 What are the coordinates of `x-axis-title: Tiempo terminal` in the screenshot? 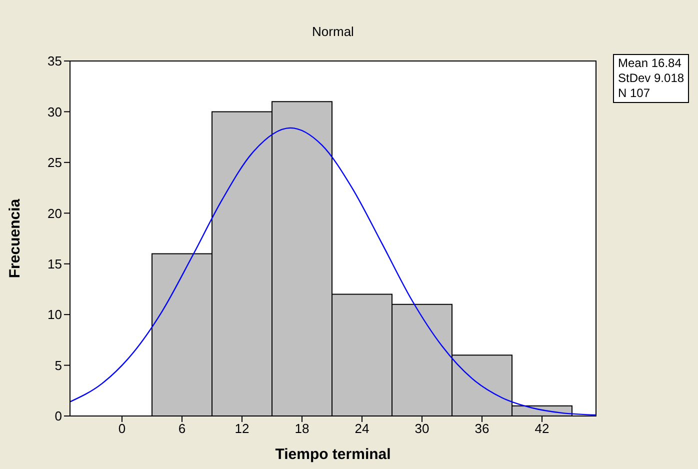 It's located at (333, 454).